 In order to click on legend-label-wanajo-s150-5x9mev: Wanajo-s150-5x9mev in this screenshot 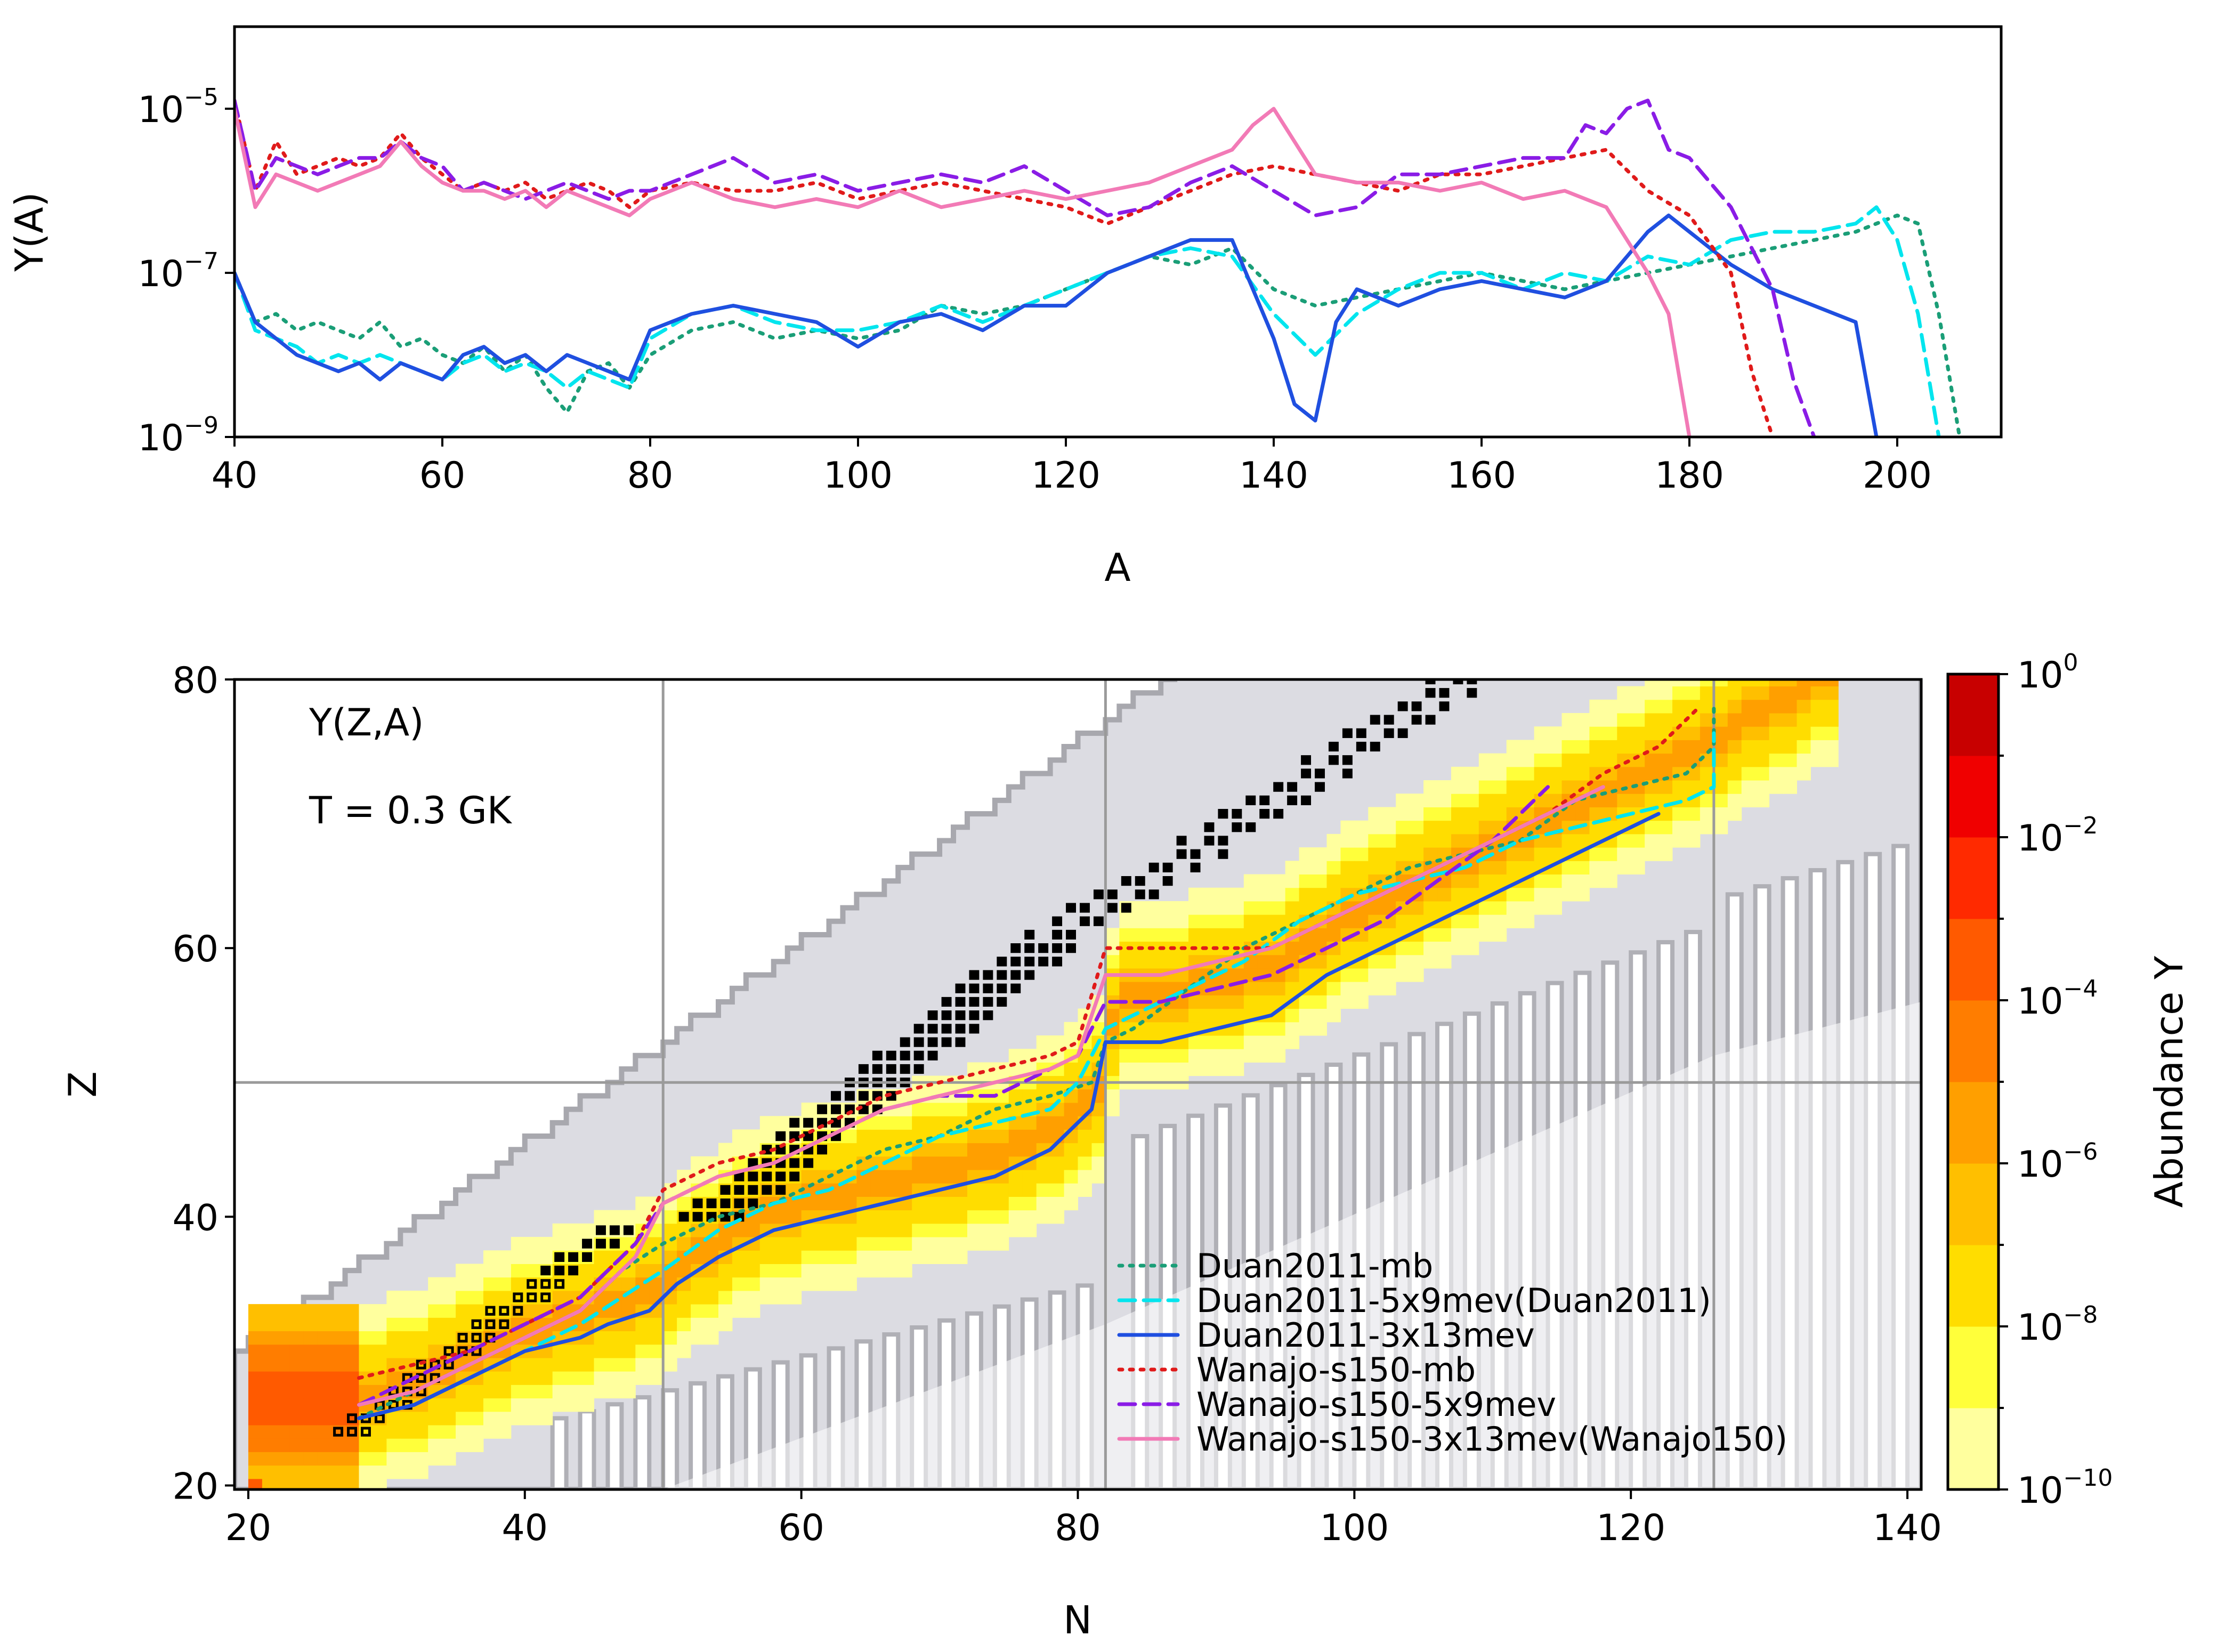, I will do `click(1376, 1405)`.